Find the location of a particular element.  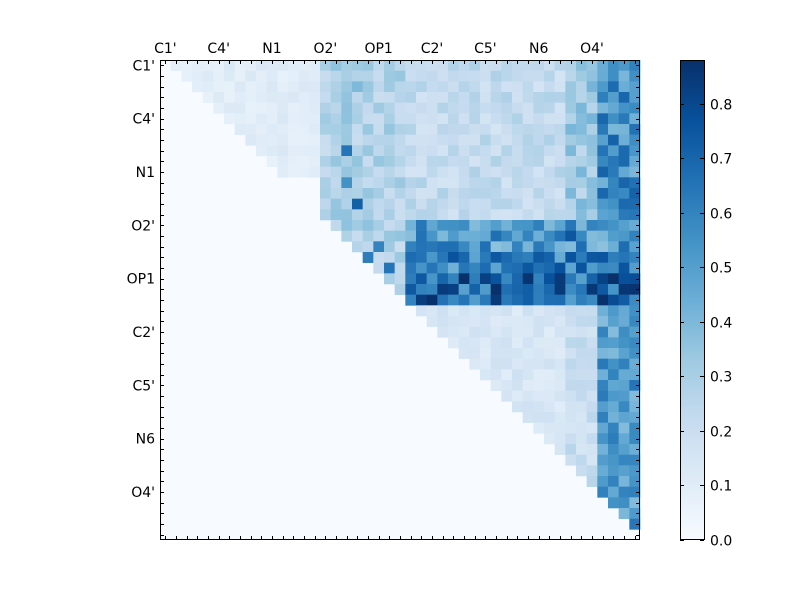

column-label: C1' is located at coordinates (165, 49).